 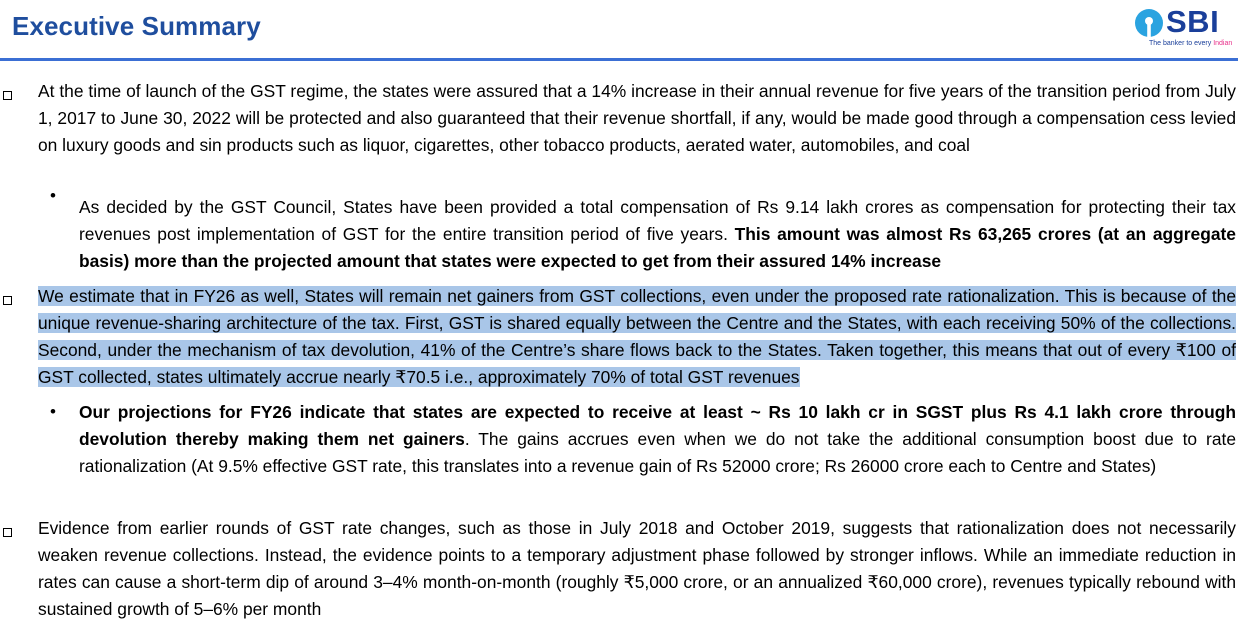 What do you see at coordinates (1193, 21) in the screenshot?
I see `logo-text: SBI` at bounding box center [1193, 21].